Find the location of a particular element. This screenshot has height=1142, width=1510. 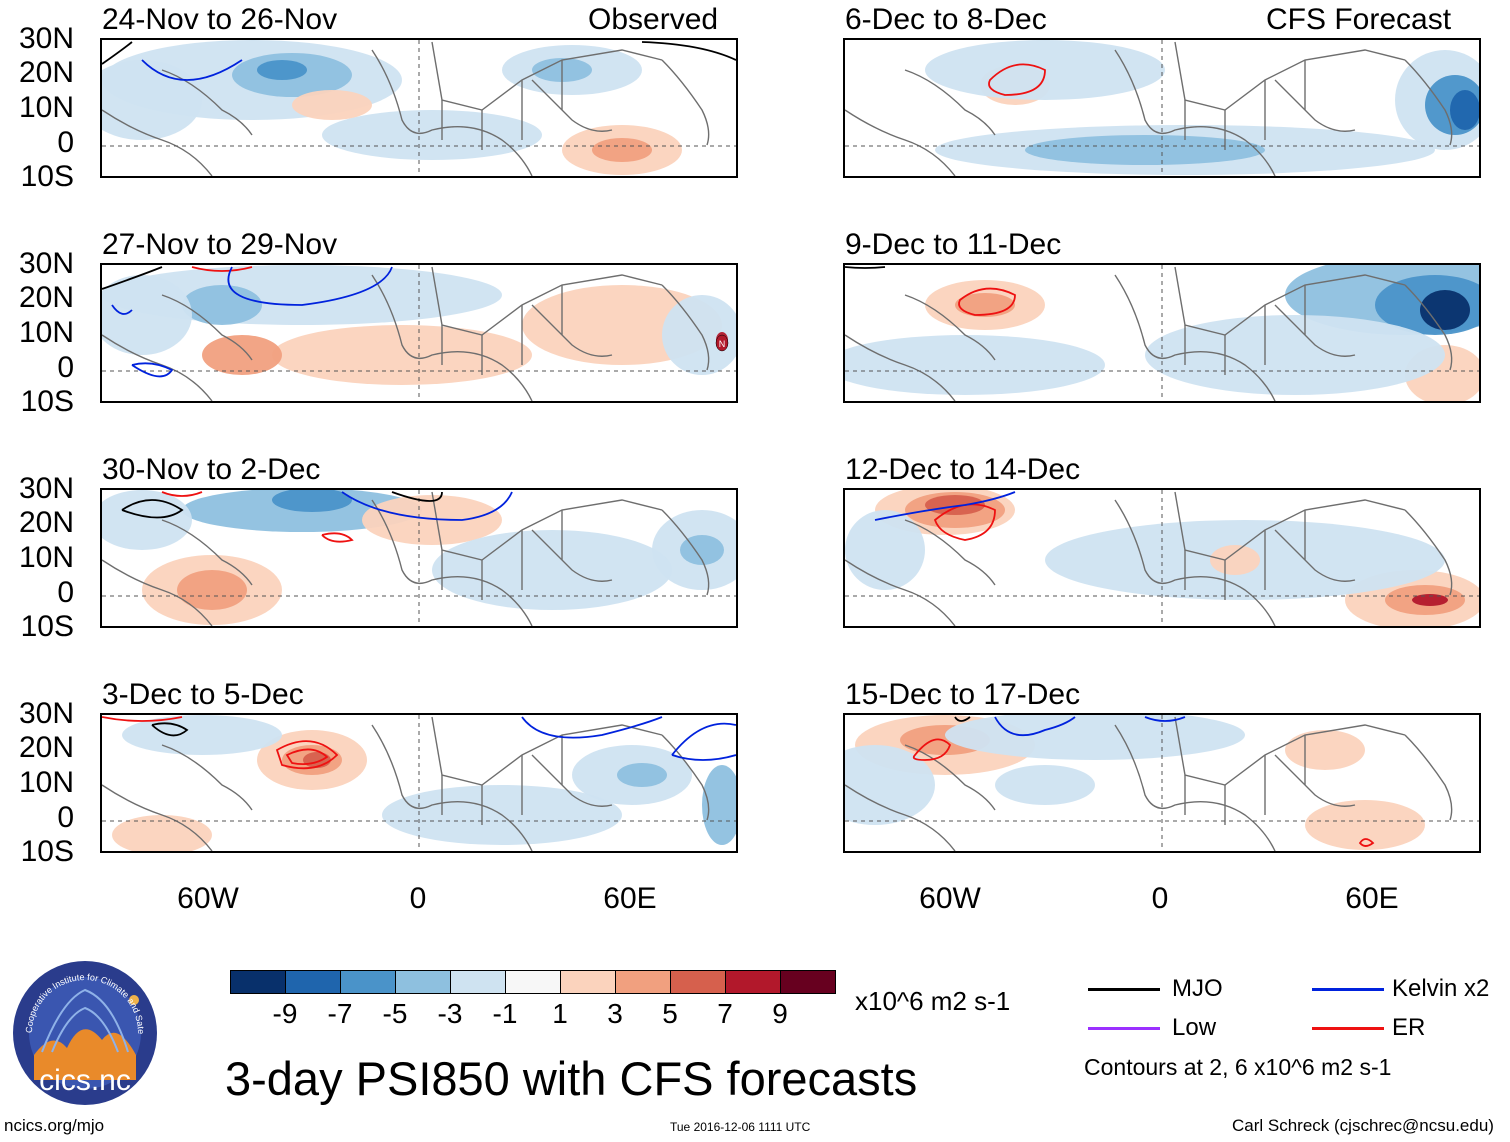

colorbar-tick: 7 is located at coordinates (725, 1013).